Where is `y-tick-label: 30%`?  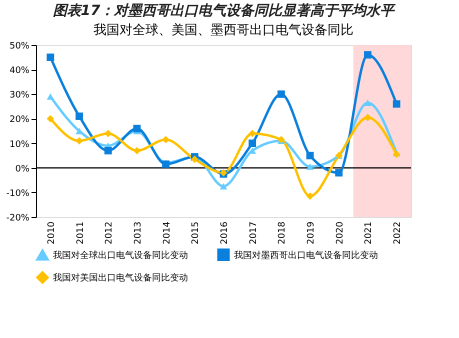 y-tick-label: 30% is located at coordinates (19, 95).